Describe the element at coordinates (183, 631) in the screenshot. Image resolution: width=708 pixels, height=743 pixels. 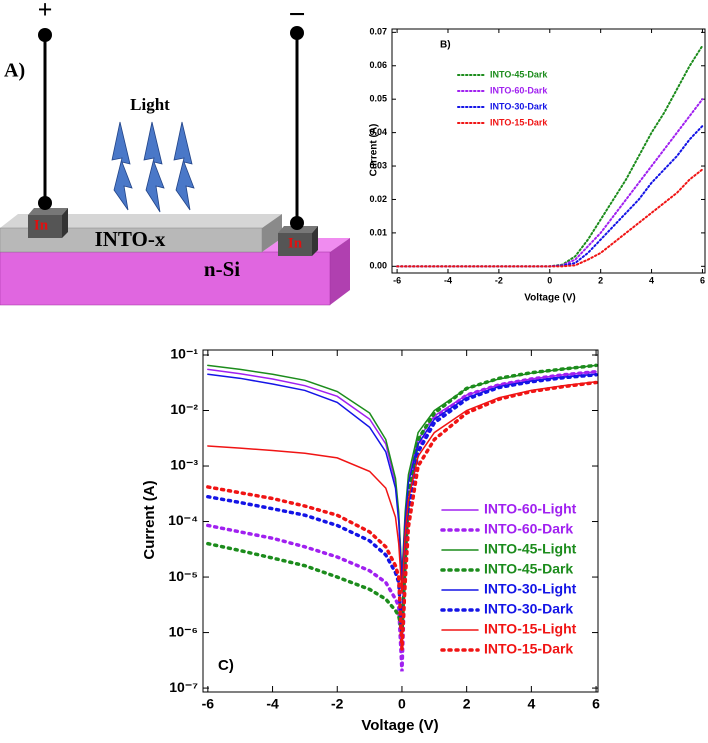
I see `y-tick-label: 10⁻⁶` at that location.